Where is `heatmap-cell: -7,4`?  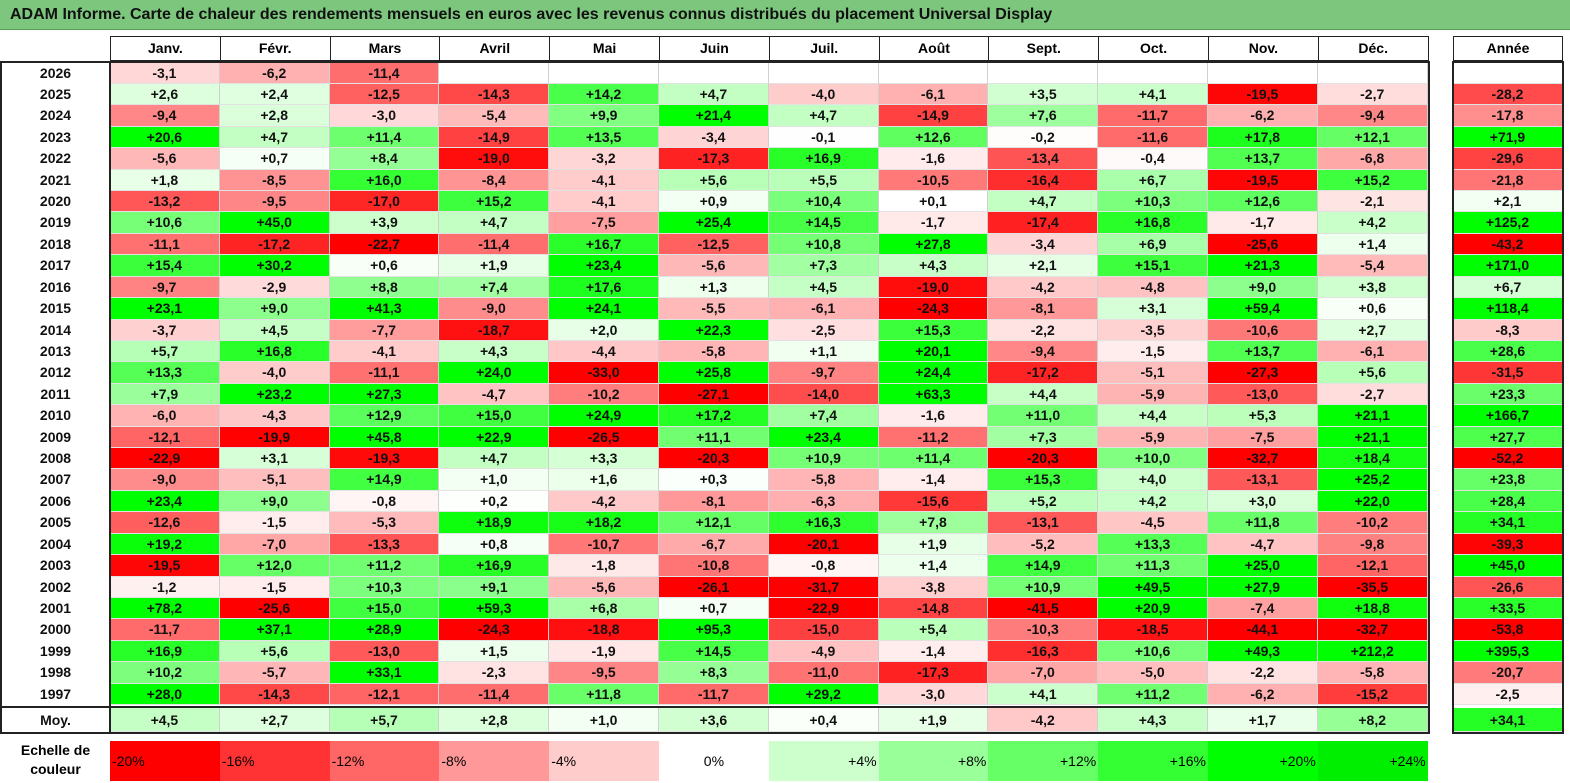
heatmap-cell: -7,4 is located at coordinates (1263, 609).